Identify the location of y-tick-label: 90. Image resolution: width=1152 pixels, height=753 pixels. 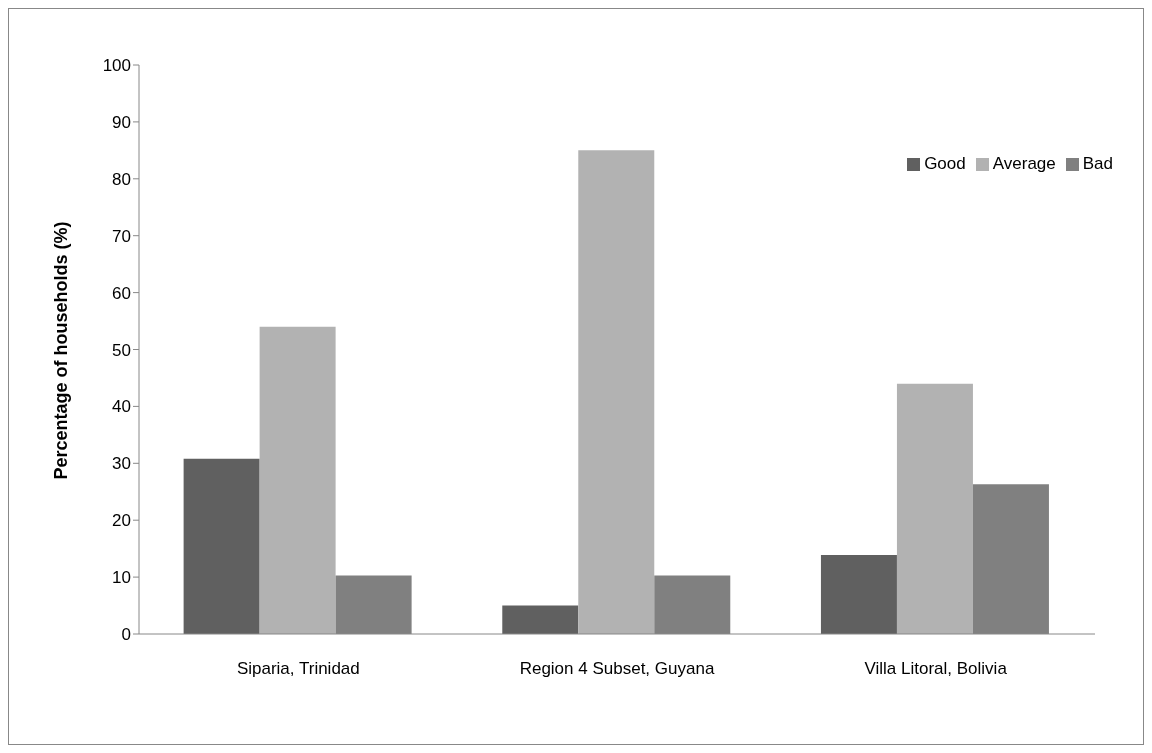
(121, 122).